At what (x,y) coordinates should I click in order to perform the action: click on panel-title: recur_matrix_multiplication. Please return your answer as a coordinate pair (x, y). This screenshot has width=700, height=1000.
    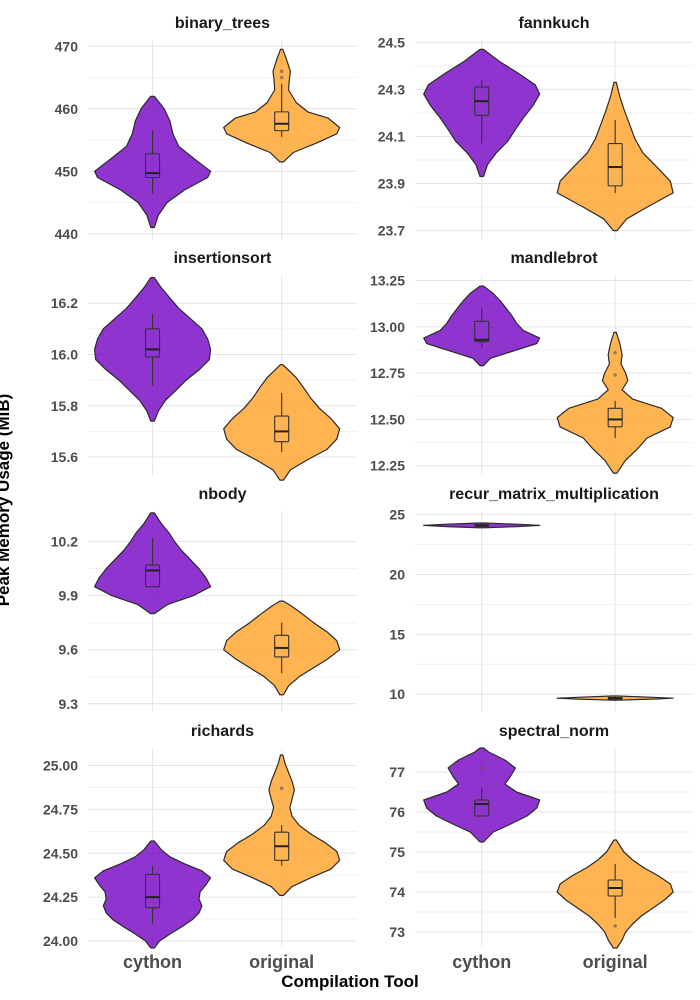
    Looking at the image, I should click on (554, 494).